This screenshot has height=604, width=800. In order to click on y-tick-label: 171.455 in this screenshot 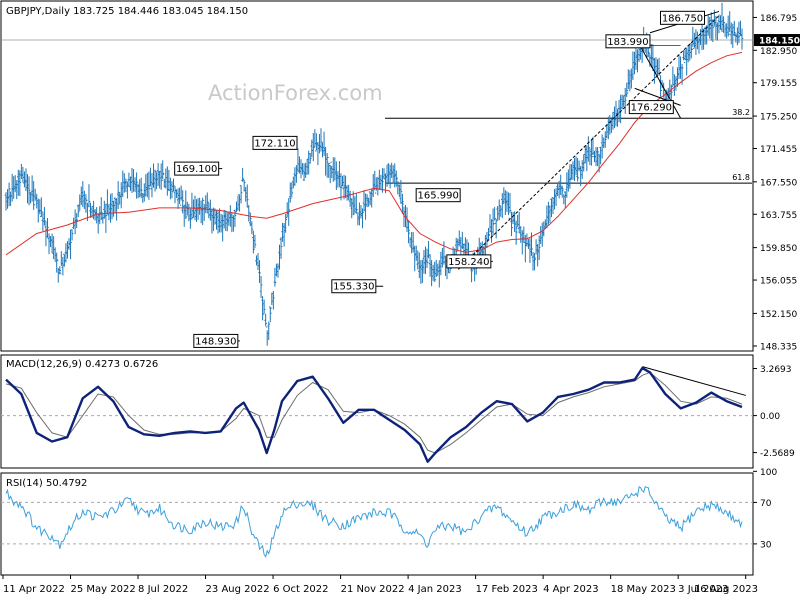, I will do `click(778, 150)`.